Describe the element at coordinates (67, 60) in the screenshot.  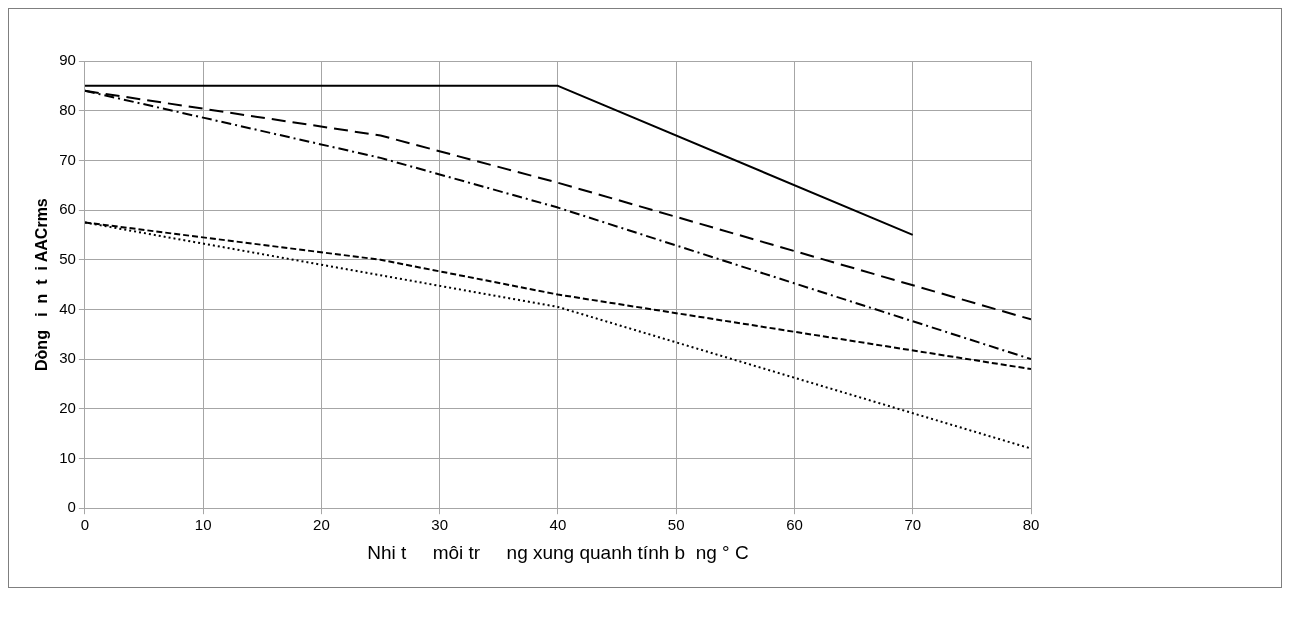
I see `y-tick-label: 90` at that location.